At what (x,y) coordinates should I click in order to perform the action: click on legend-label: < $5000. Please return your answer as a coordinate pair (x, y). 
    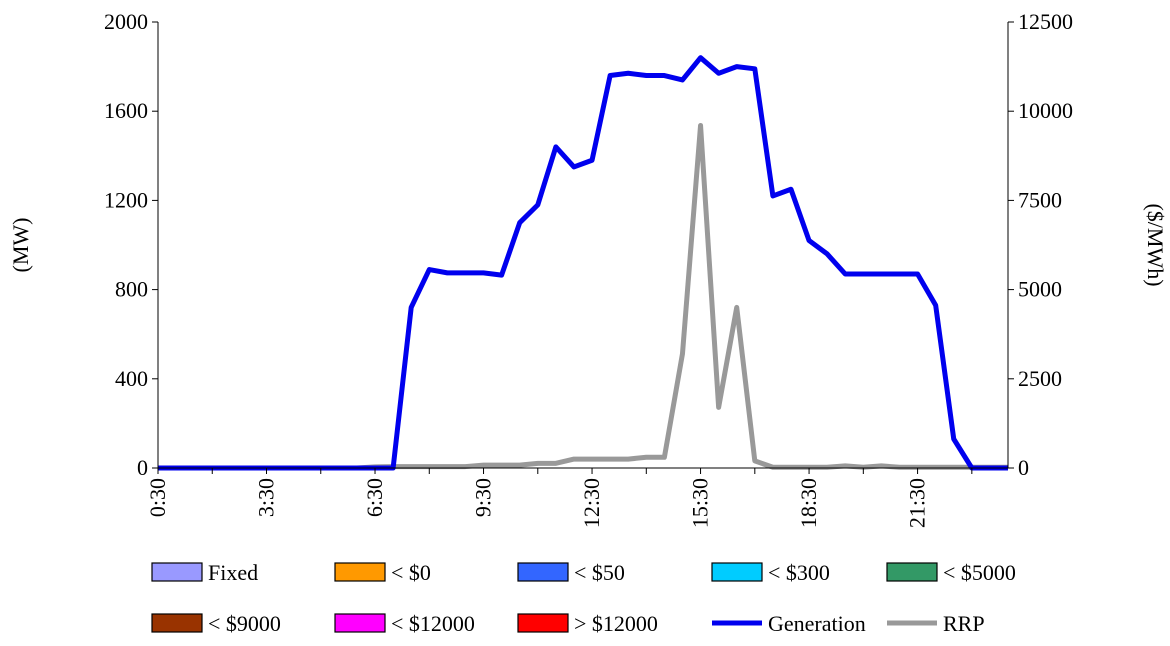
    Looking at the image, I should click on (979, 572).